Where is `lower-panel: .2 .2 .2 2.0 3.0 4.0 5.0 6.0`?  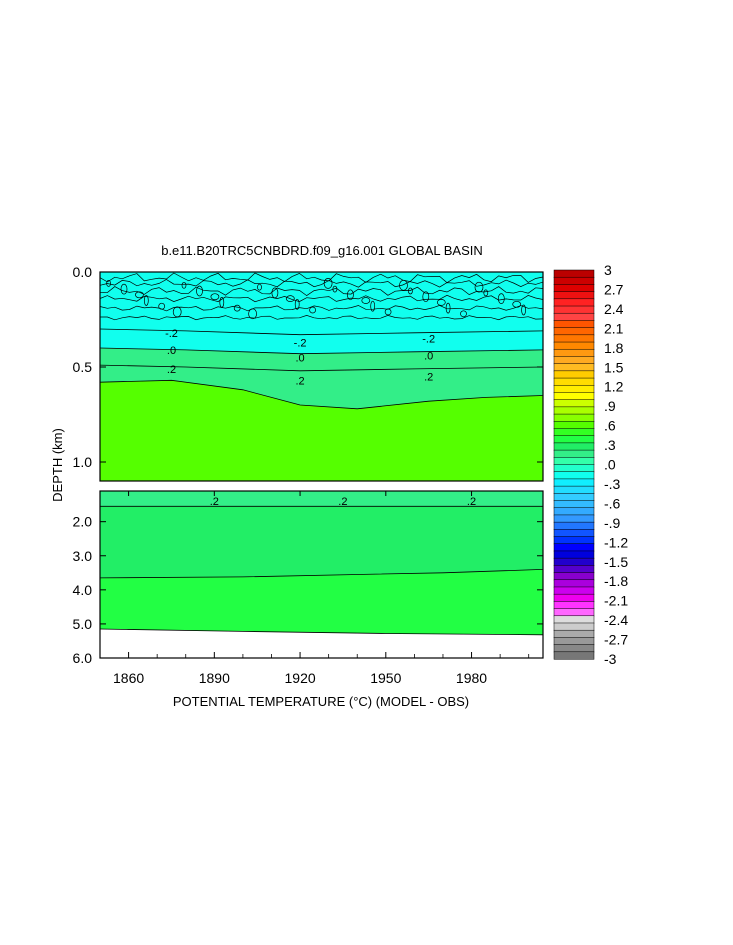
lower-panel: .2 .2 .2 2.0 3.0 4.0 5.0 6.0 is located at coordinates (308, 578).